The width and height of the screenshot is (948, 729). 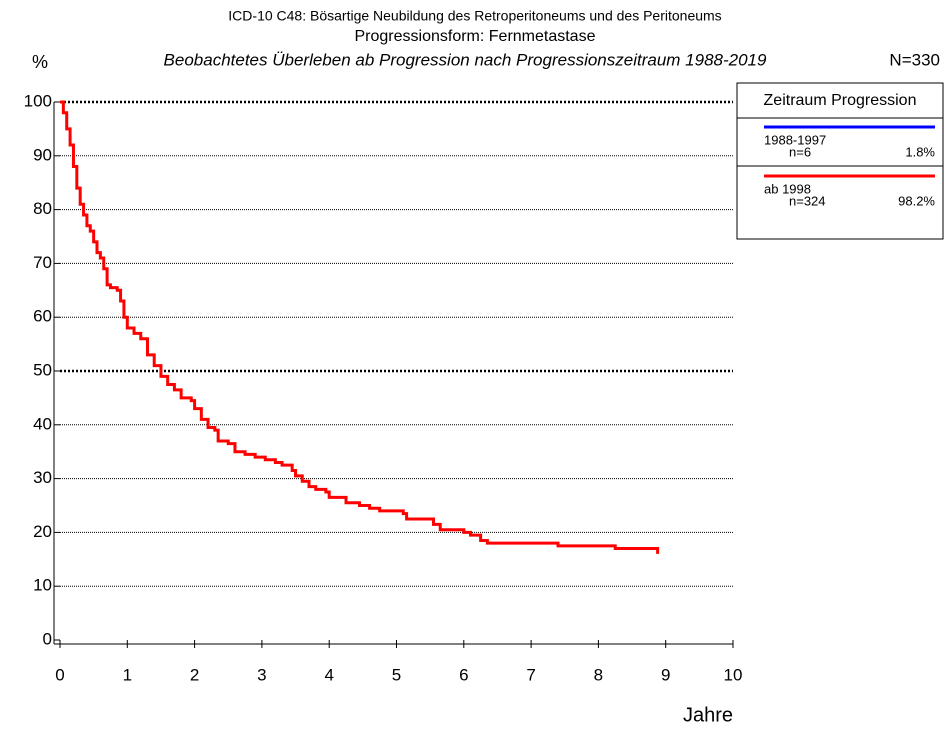 I want to click on y-tick-label: 30, so click(x=42, y=477).